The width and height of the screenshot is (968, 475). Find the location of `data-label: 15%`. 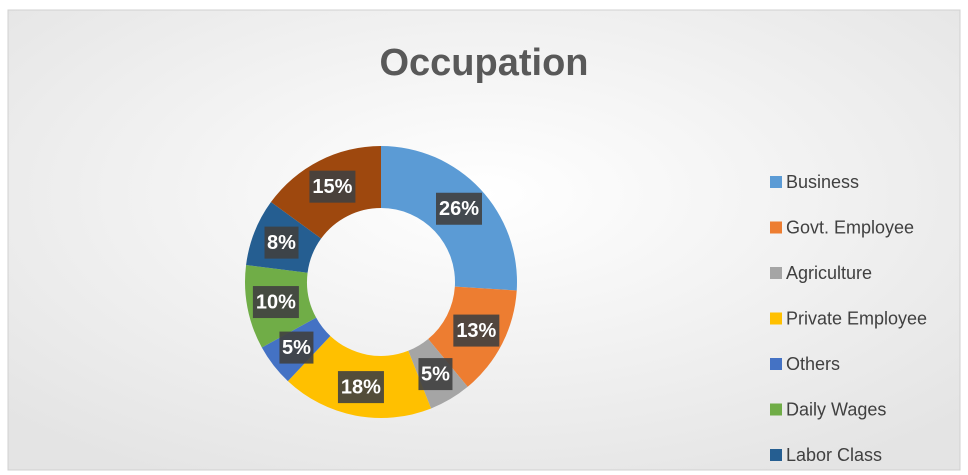

data-label: 15% is located at coordinates (332, 187).